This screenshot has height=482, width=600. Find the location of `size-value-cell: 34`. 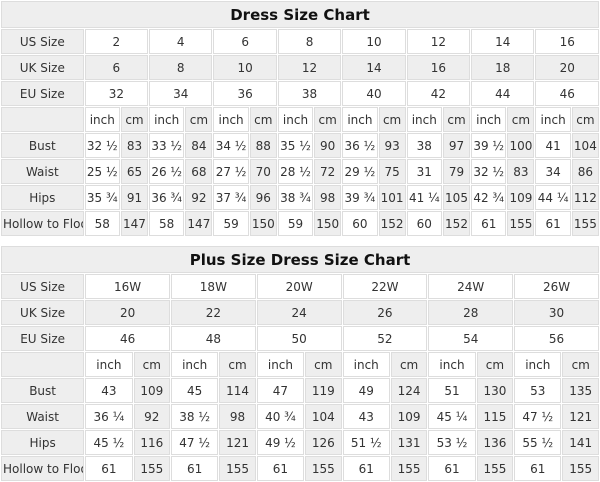

size-value-cell: 34 is located at coordinates (181, 93).